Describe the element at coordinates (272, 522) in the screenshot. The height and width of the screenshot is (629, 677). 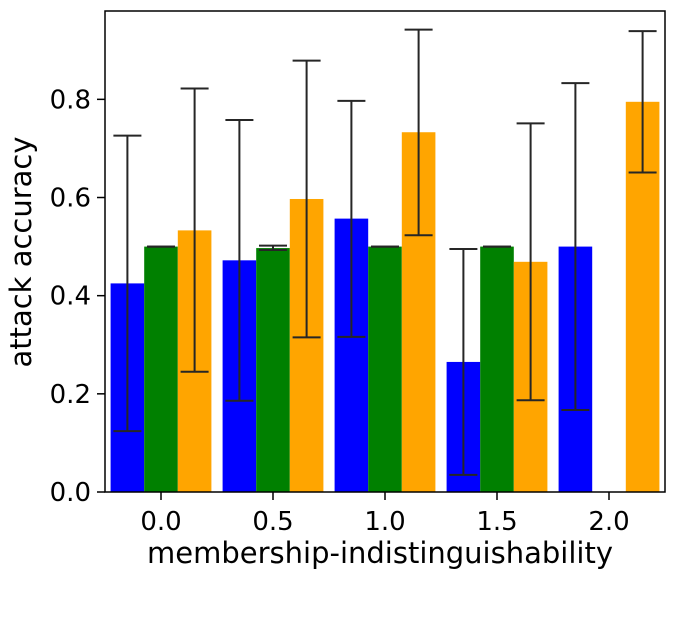
I see `x-tick-label: 0.5` at that location.